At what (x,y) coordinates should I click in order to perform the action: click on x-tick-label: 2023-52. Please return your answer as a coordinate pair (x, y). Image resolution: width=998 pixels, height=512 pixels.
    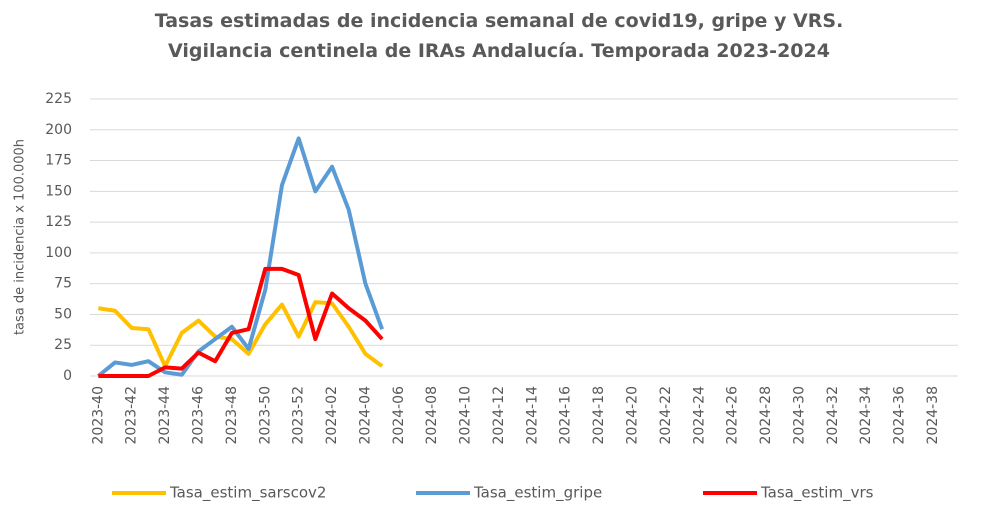
    Looking at the image, I should click on (299, 415).